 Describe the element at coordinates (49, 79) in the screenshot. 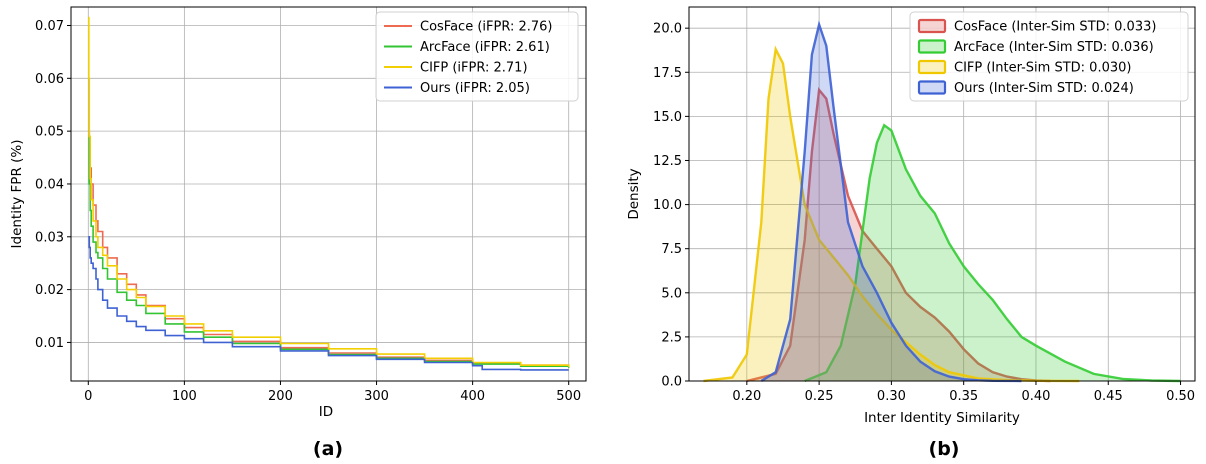

I see `a-ytick-label: 0.06` at that location.